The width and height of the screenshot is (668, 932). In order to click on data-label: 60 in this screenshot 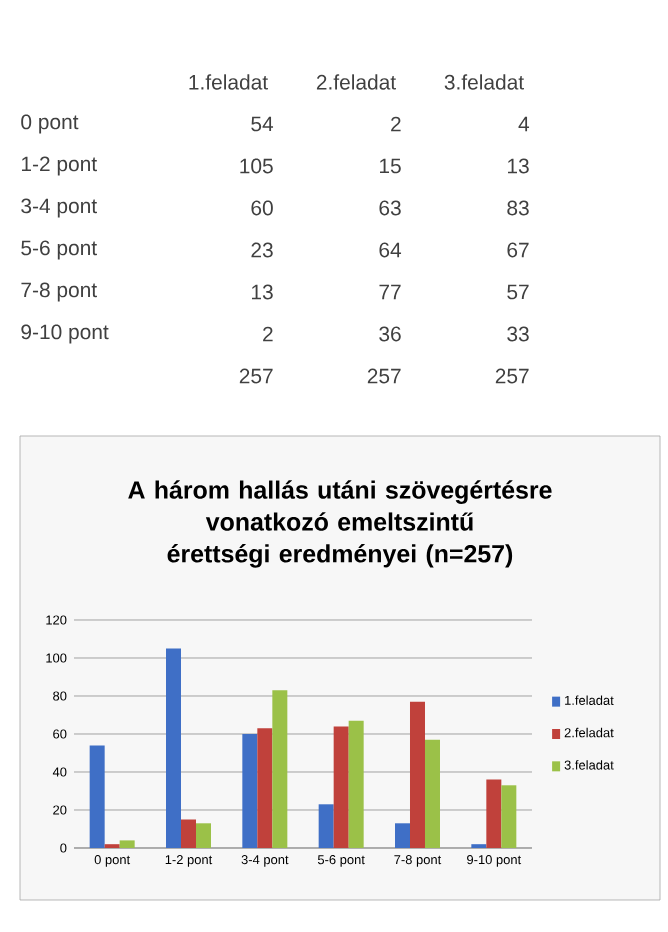, I will do `click(262, 208)`.